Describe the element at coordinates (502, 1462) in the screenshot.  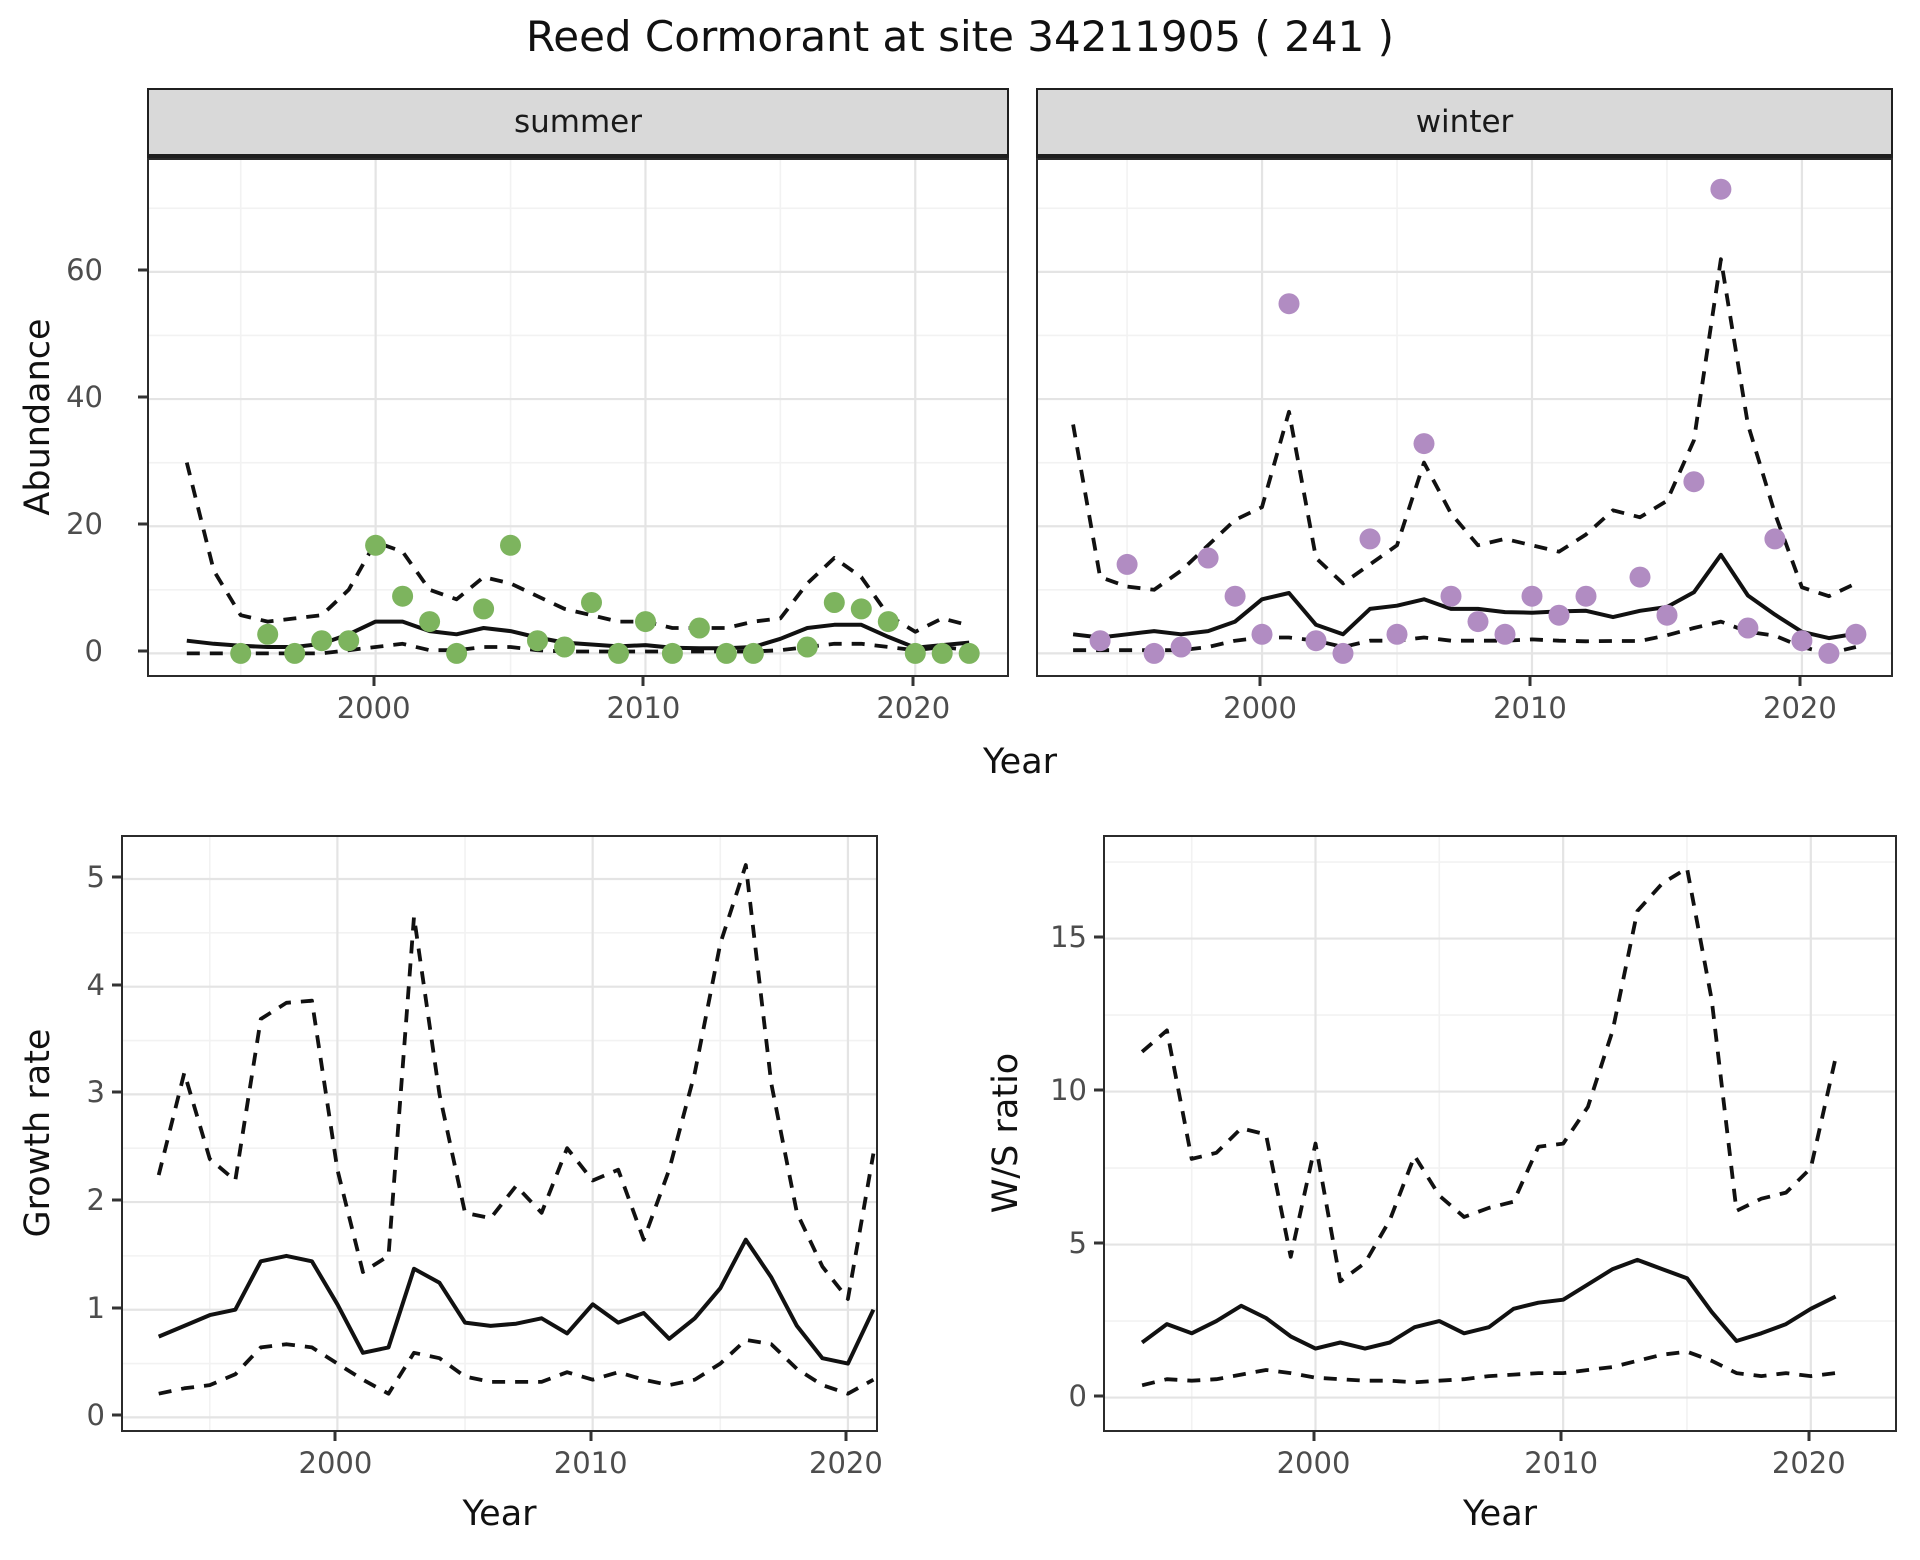
I see `growth-x-axis: 2000 2010 2020` at that location.